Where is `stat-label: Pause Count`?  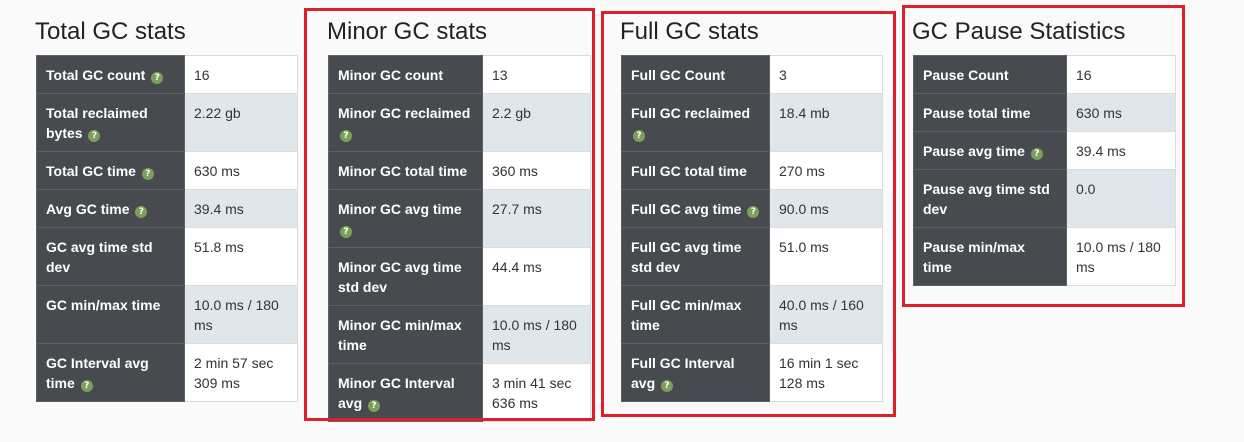
stat-label: Pause Count is located at coordinates (990, 74).